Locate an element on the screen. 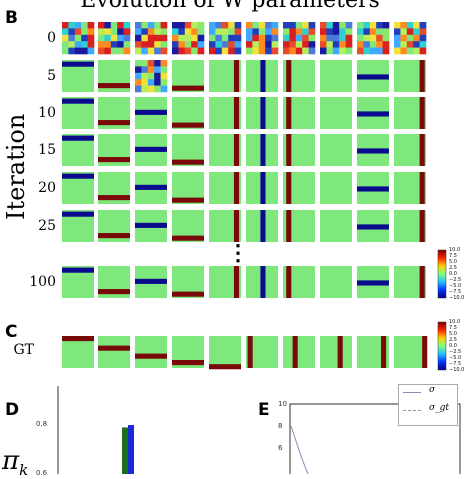 The width and height of the screenshot is (474, 479). legend-solid-swatch is located at coordinates (412, 392).